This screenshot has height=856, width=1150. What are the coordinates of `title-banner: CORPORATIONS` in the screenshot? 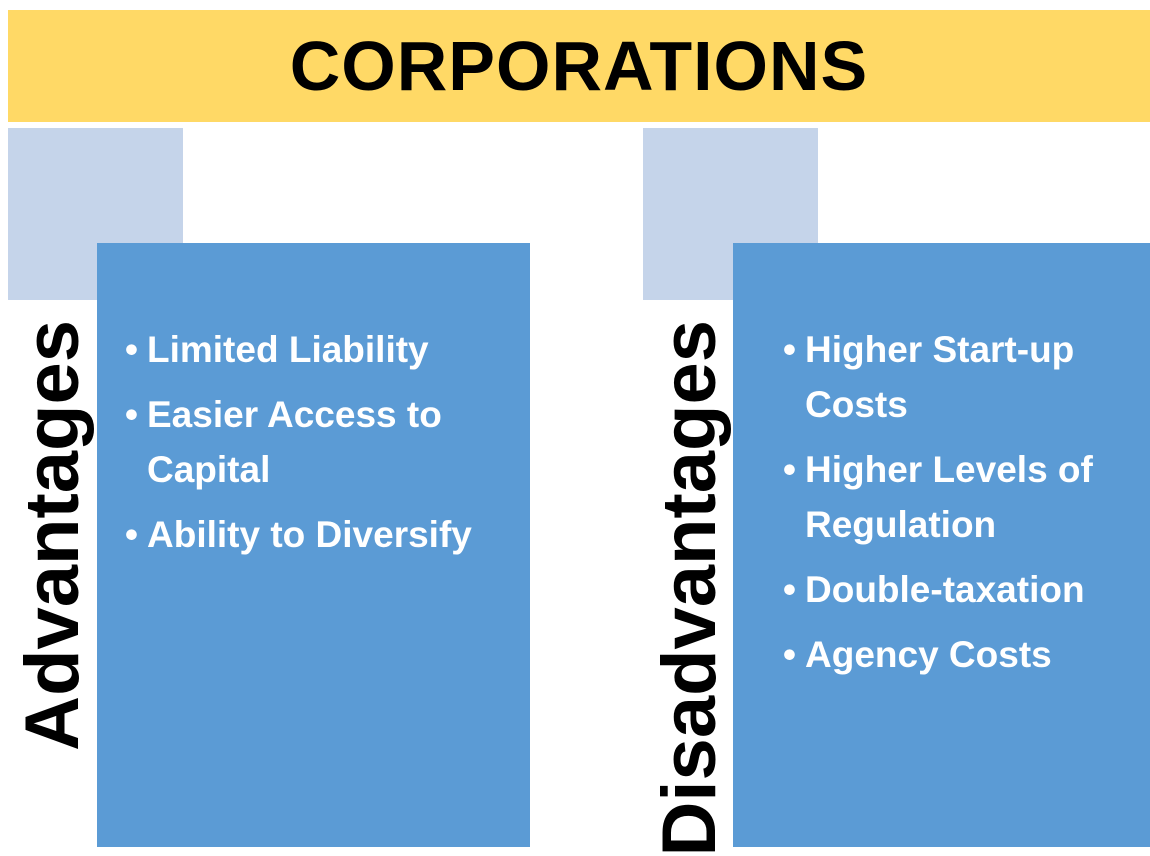 It's located at (579, 66).